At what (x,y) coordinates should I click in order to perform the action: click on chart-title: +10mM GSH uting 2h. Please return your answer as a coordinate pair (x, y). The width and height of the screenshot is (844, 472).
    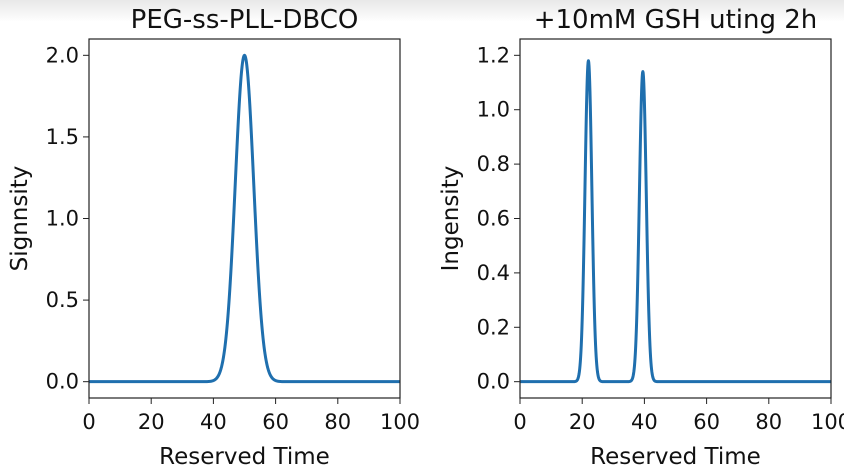
    Looking at the image, I should click on (676, 20).